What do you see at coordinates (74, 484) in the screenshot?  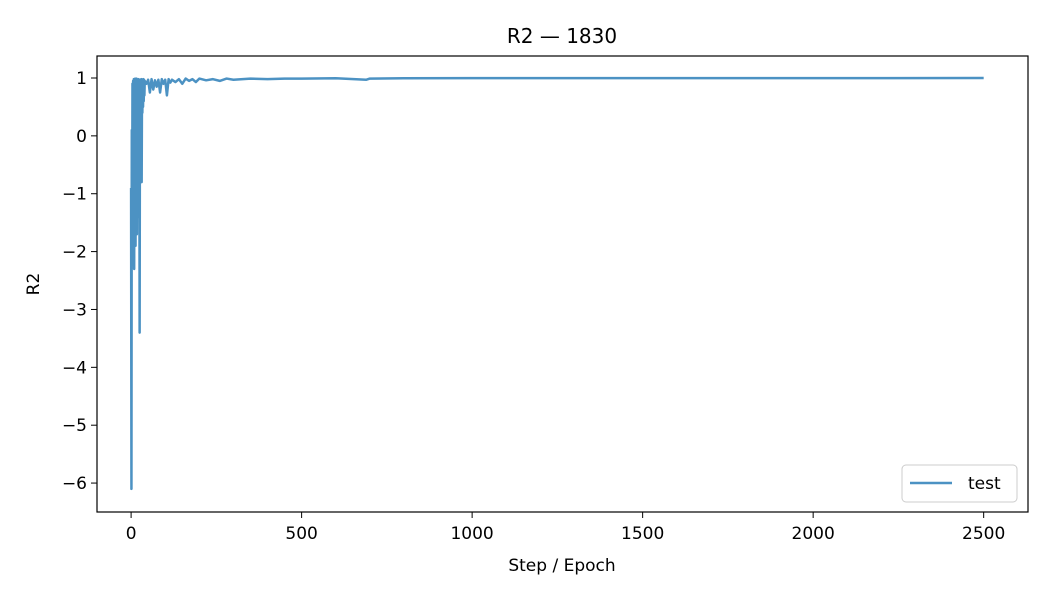 I see `y-tick-label: −6` at bounding box center [74, 484].